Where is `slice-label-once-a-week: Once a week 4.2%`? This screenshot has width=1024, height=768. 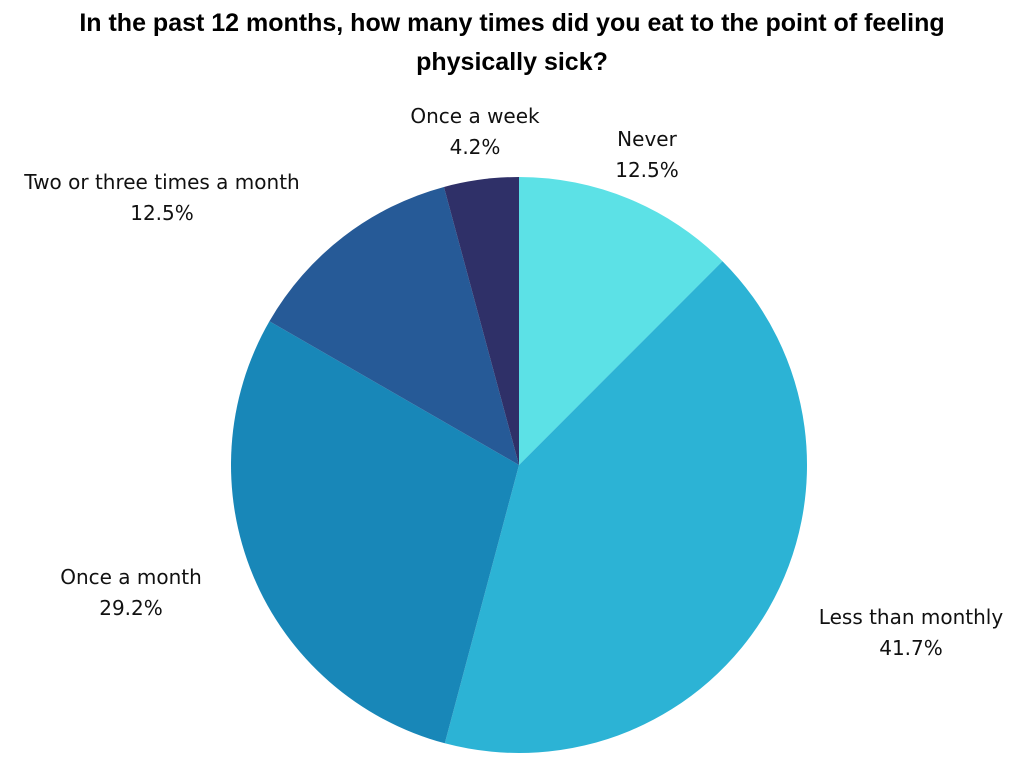
slice-label-once-a-week: Once a week 4.2% is located at coordinates (474, 132).